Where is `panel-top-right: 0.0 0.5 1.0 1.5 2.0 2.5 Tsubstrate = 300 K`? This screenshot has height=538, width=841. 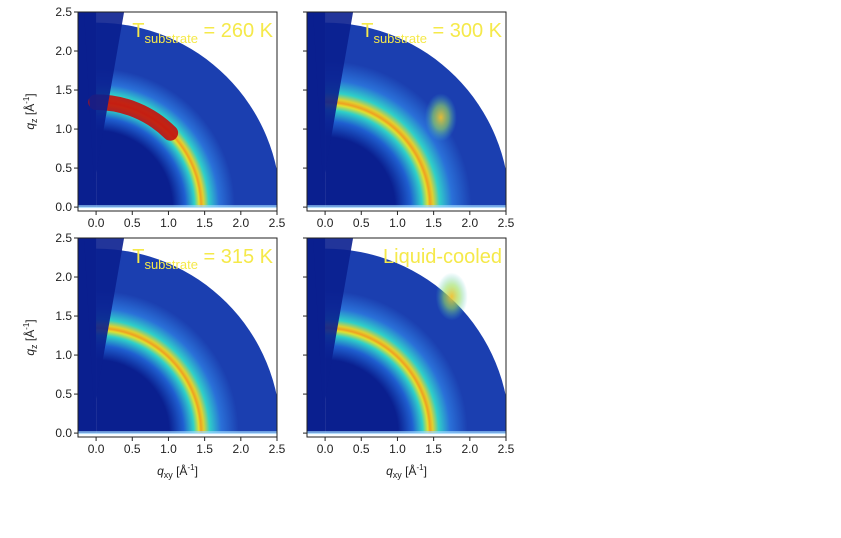
panel-top-right: 0.0 0.5 1.0 1.5 2.0 2.5 Tsubstrate = 300 K is located at coordinates (409, 120).